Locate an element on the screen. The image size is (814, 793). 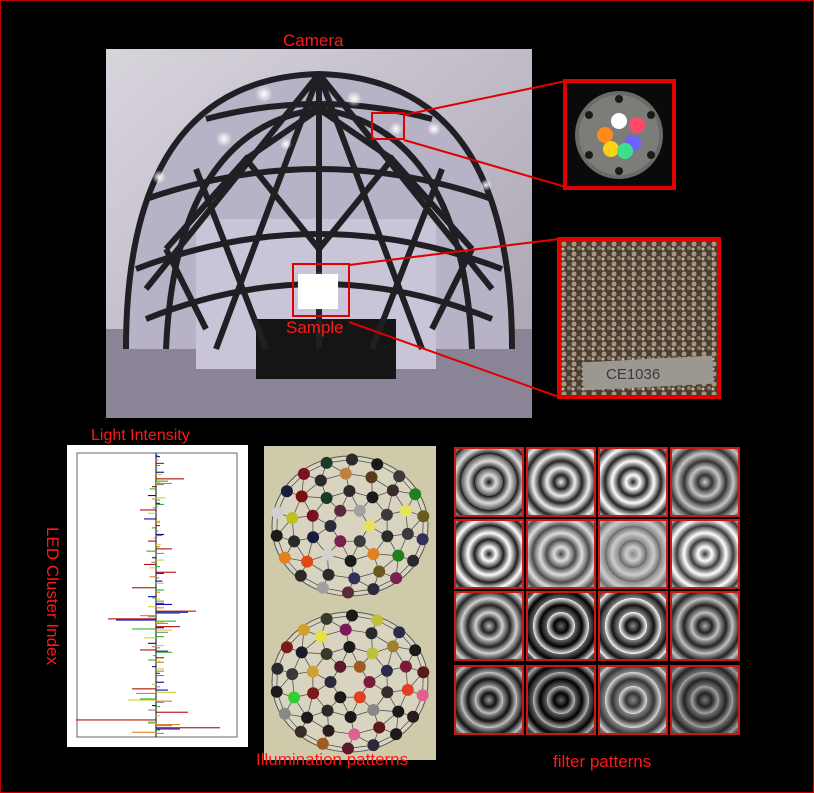
filter-patterns-label: filter patterns is located at coordinates (602, 761).